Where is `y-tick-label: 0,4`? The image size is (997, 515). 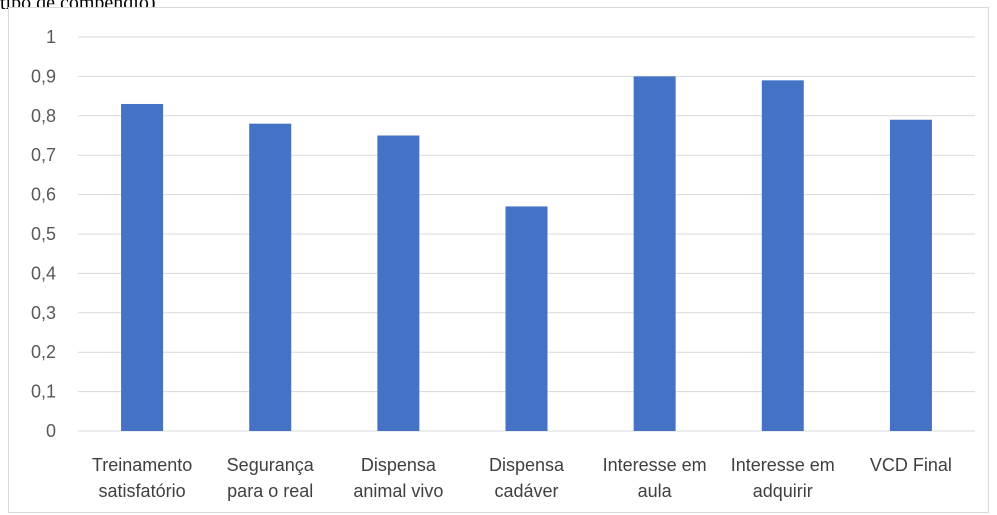
y-tick-label: 0,4 is located at coordinates (43, 273).